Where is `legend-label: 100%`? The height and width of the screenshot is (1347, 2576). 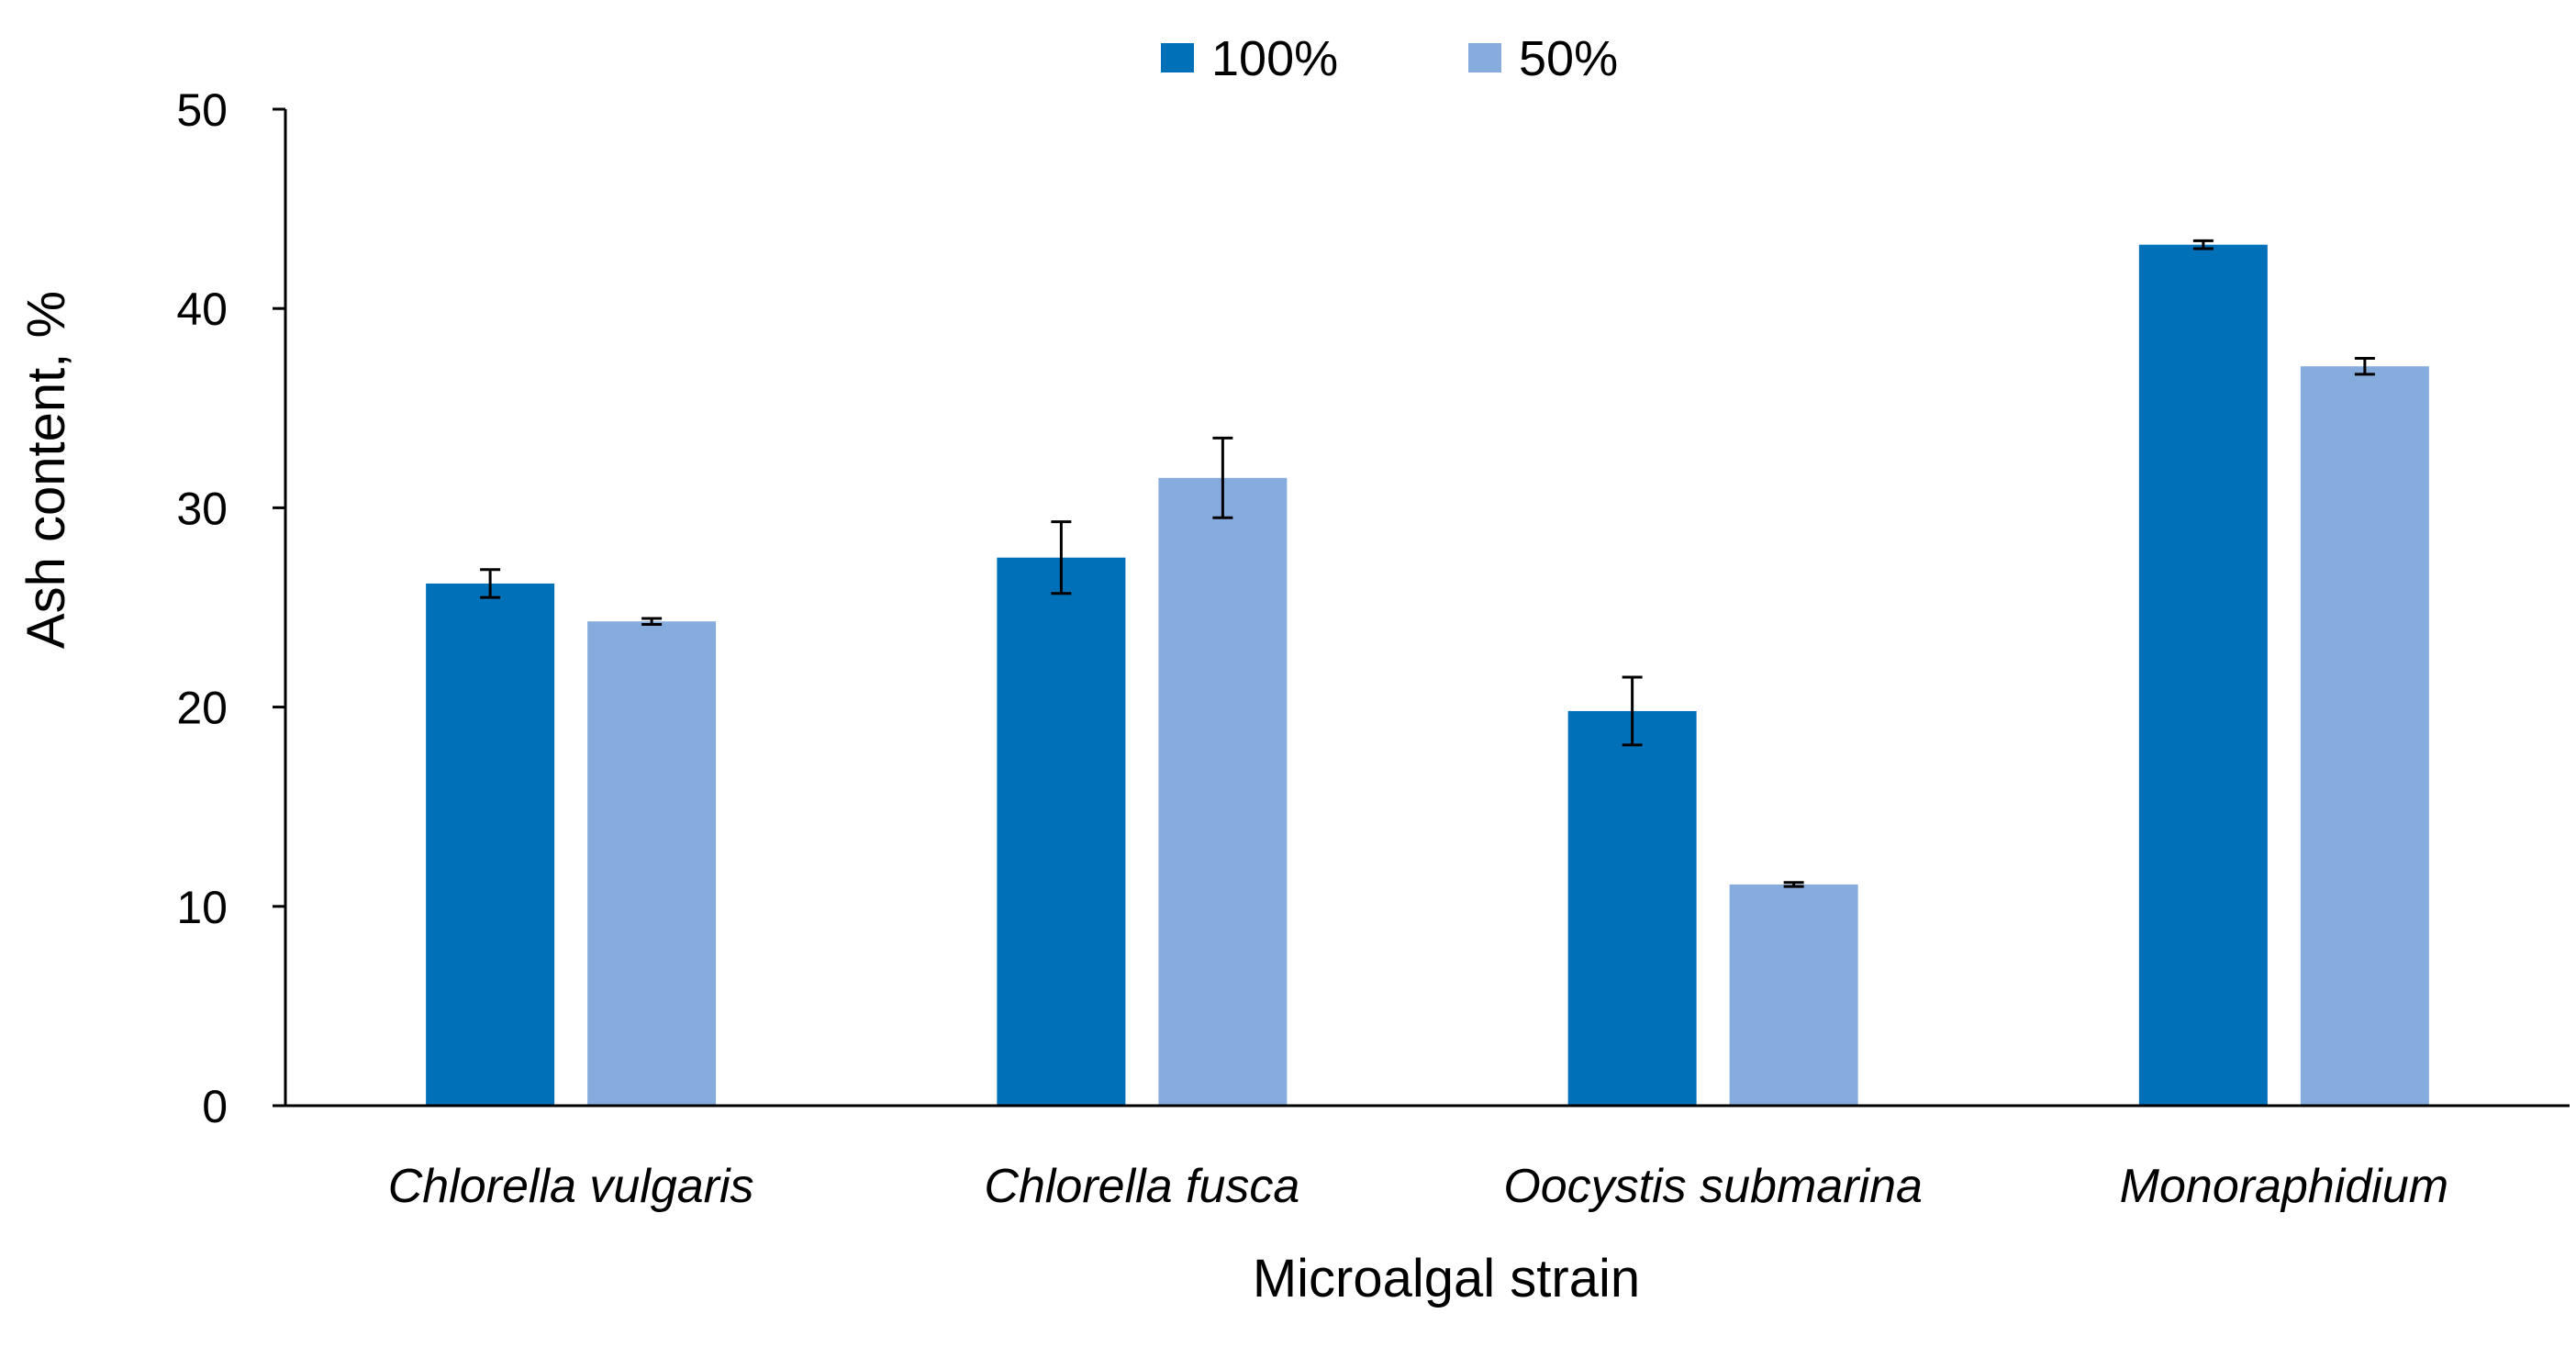 legend-label: 100% is located at coordinates (1274, 58).